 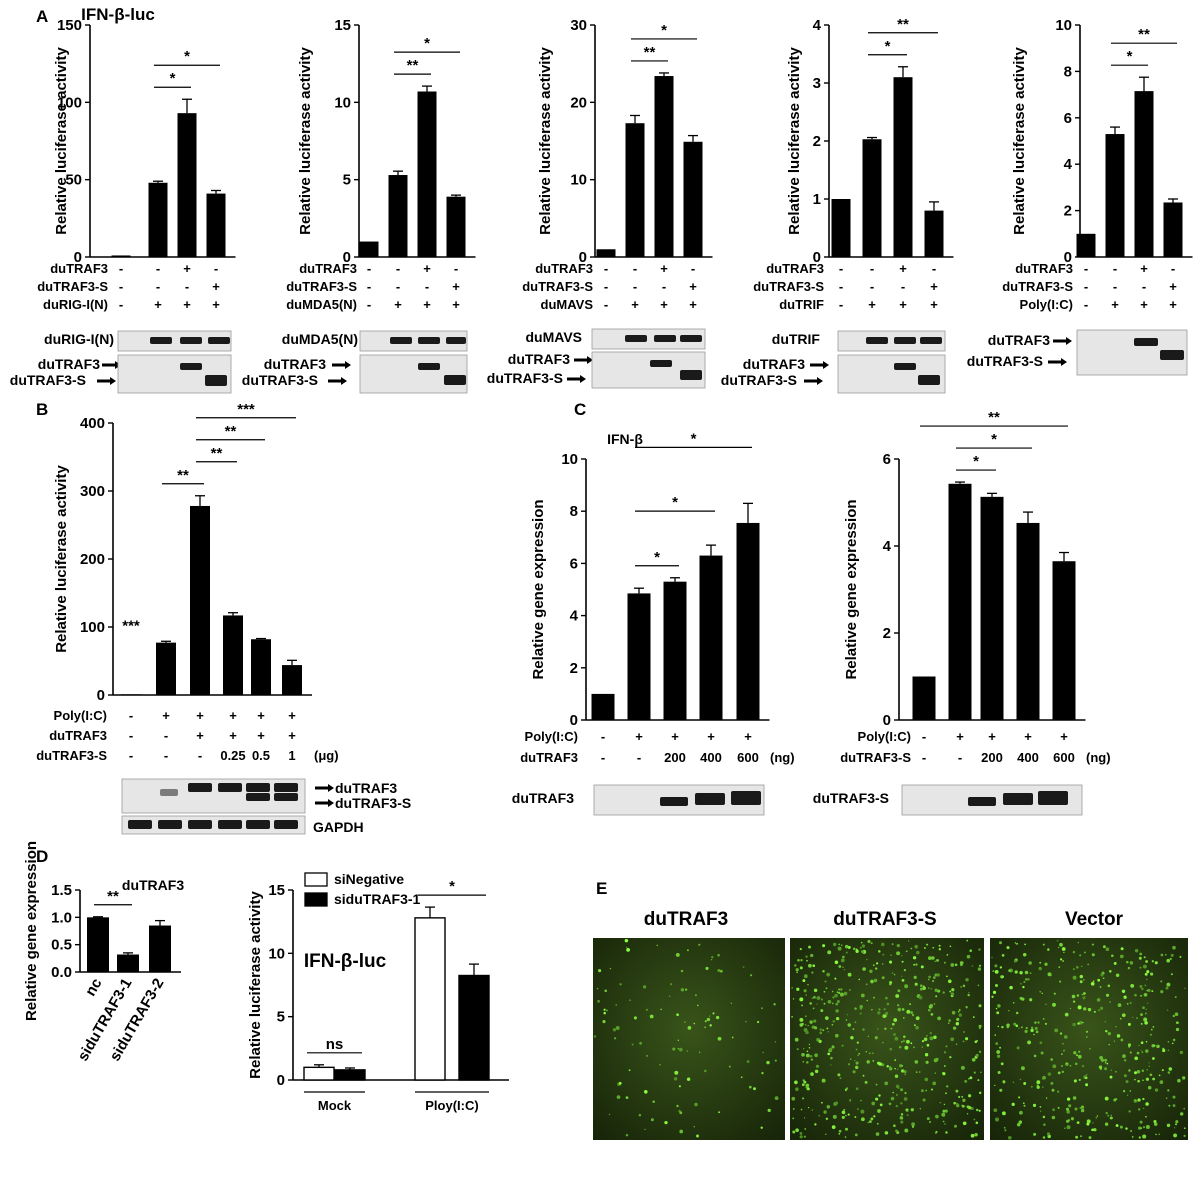 I want to click on y-tick-label: 100, so click(x=92, y=627).